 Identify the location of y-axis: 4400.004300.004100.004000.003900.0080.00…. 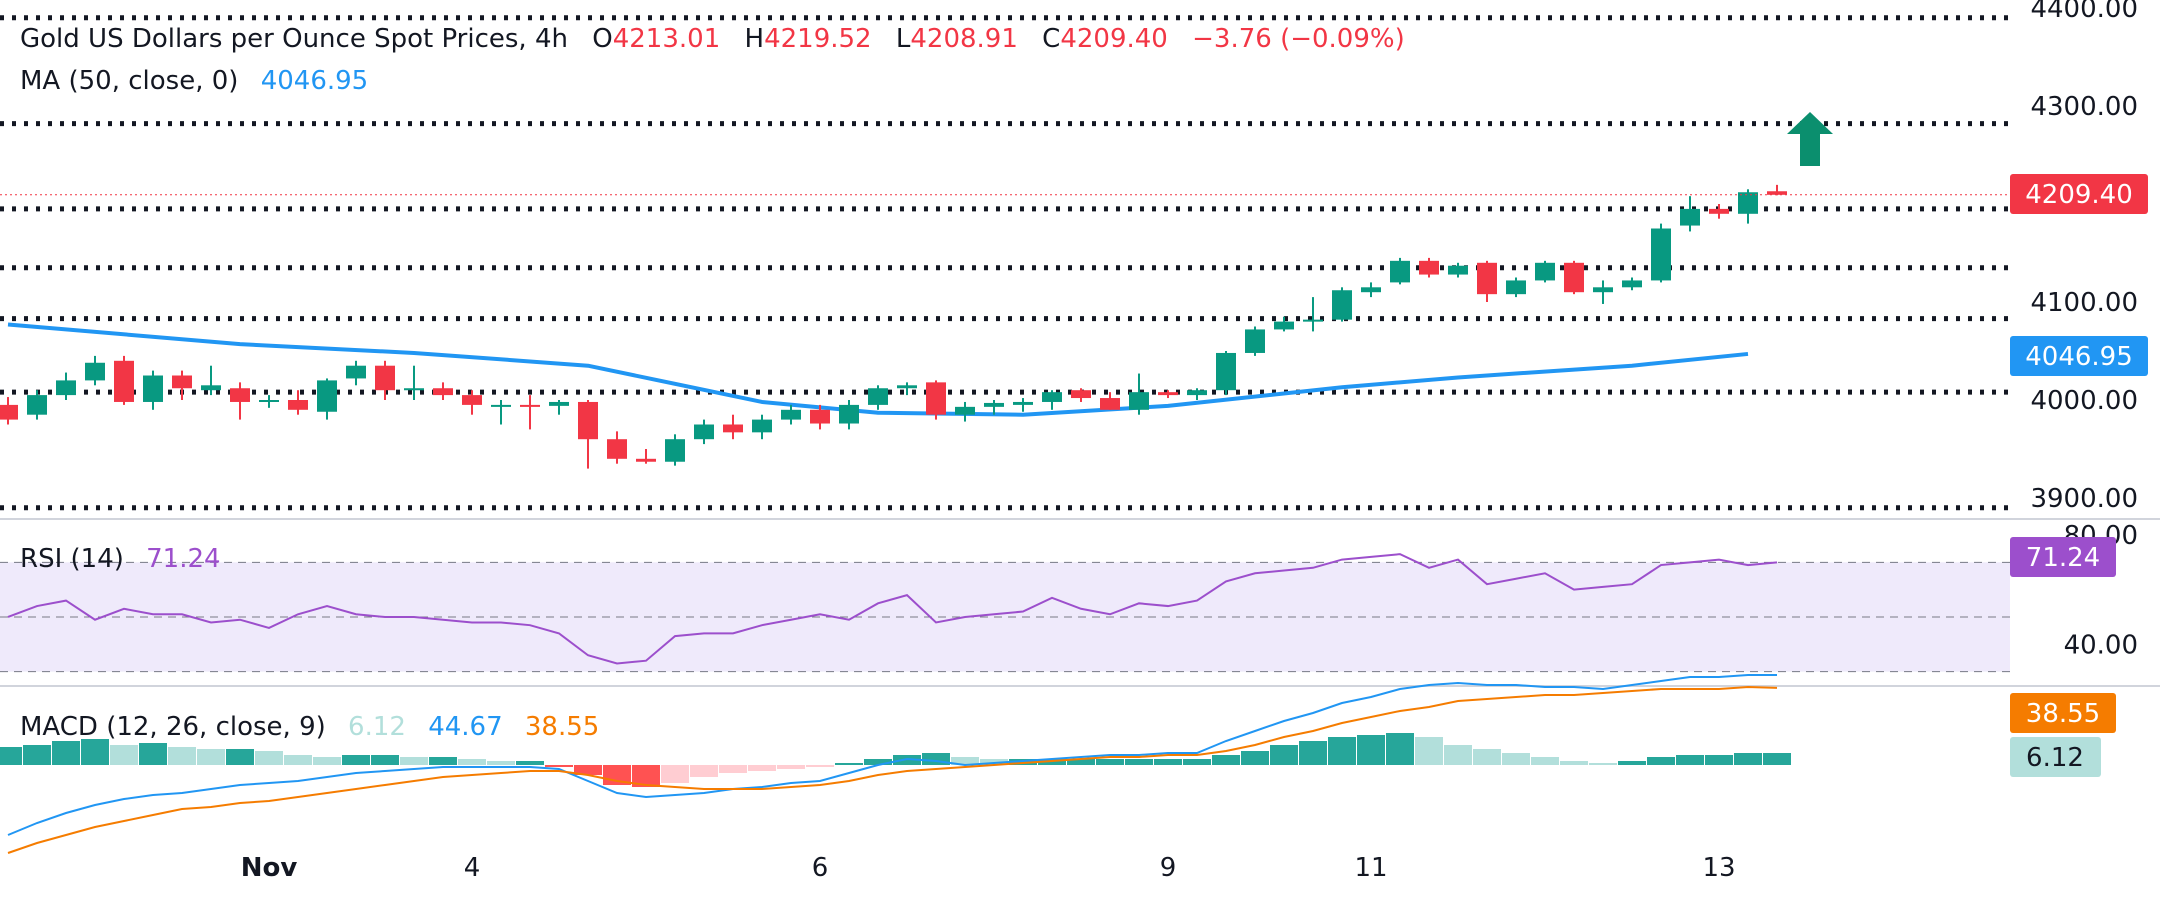
(2084, 330).